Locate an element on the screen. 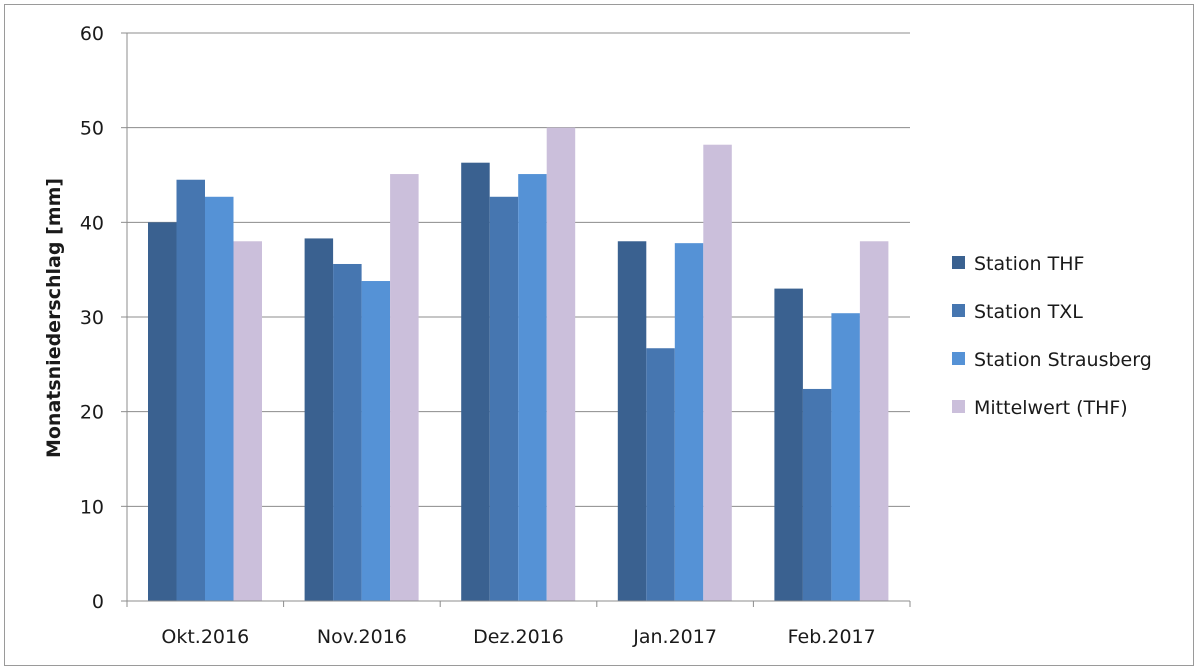  x-category-label: Jan.2017 is located at coordinates (674, 637).